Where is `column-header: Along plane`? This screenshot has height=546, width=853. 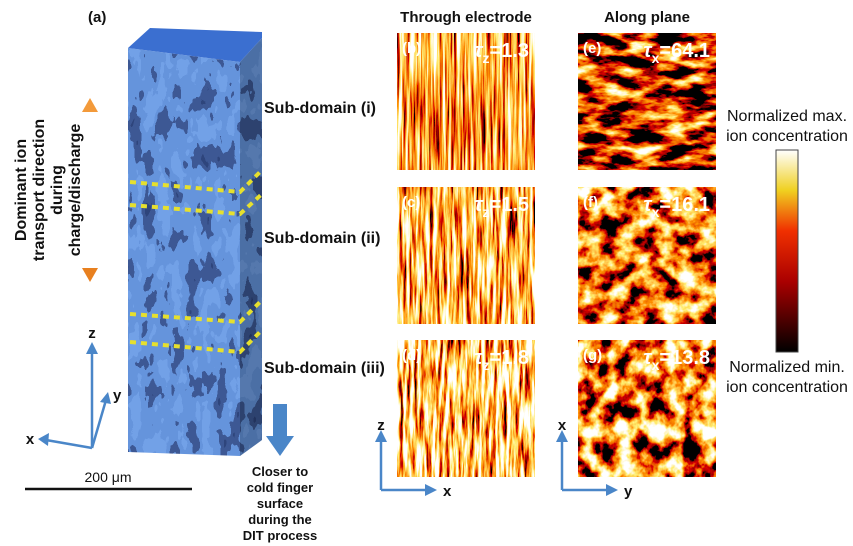 column-header: Along plane is located at coordinates (647, 17).